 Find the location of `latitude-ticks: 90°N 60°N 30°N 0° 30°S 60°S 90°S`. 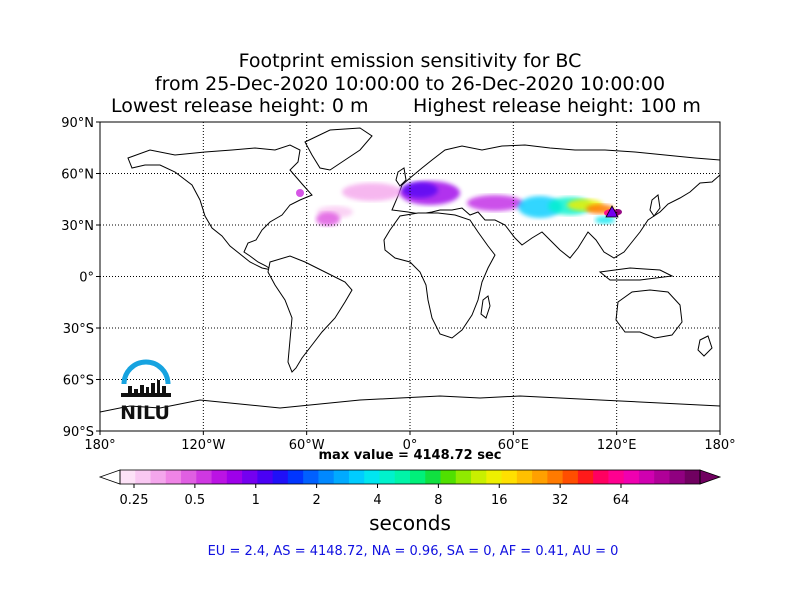

latitude-ticks: 90°N 60°N 30°N 0° 30°S 60°S 90°S is located at coordinates (80, 278).